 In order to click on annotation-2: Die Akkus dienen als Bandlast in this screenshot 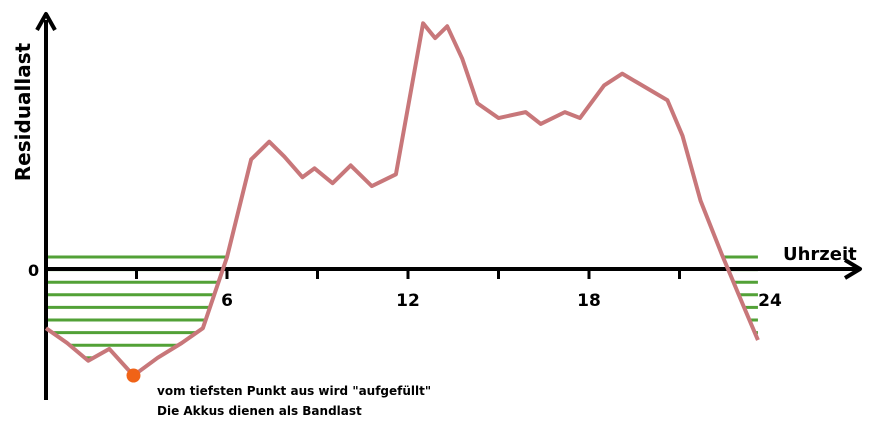, I will do `click(259, 411)`.